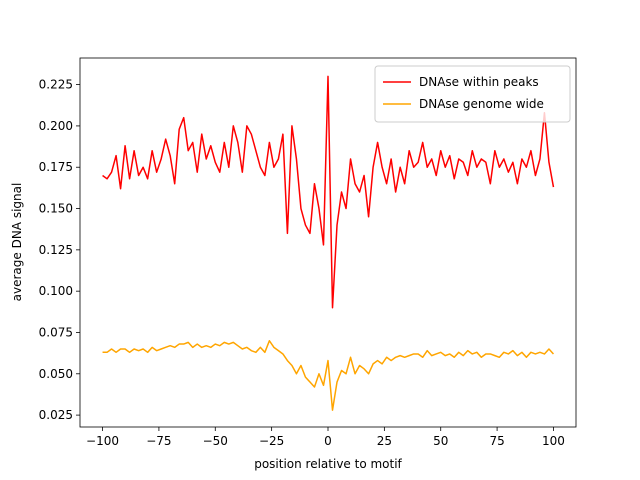  What do you see at coordinates (102, 441) in the screenshot?
I see `x-tick-label: −100` at bounding box center [102, 441].